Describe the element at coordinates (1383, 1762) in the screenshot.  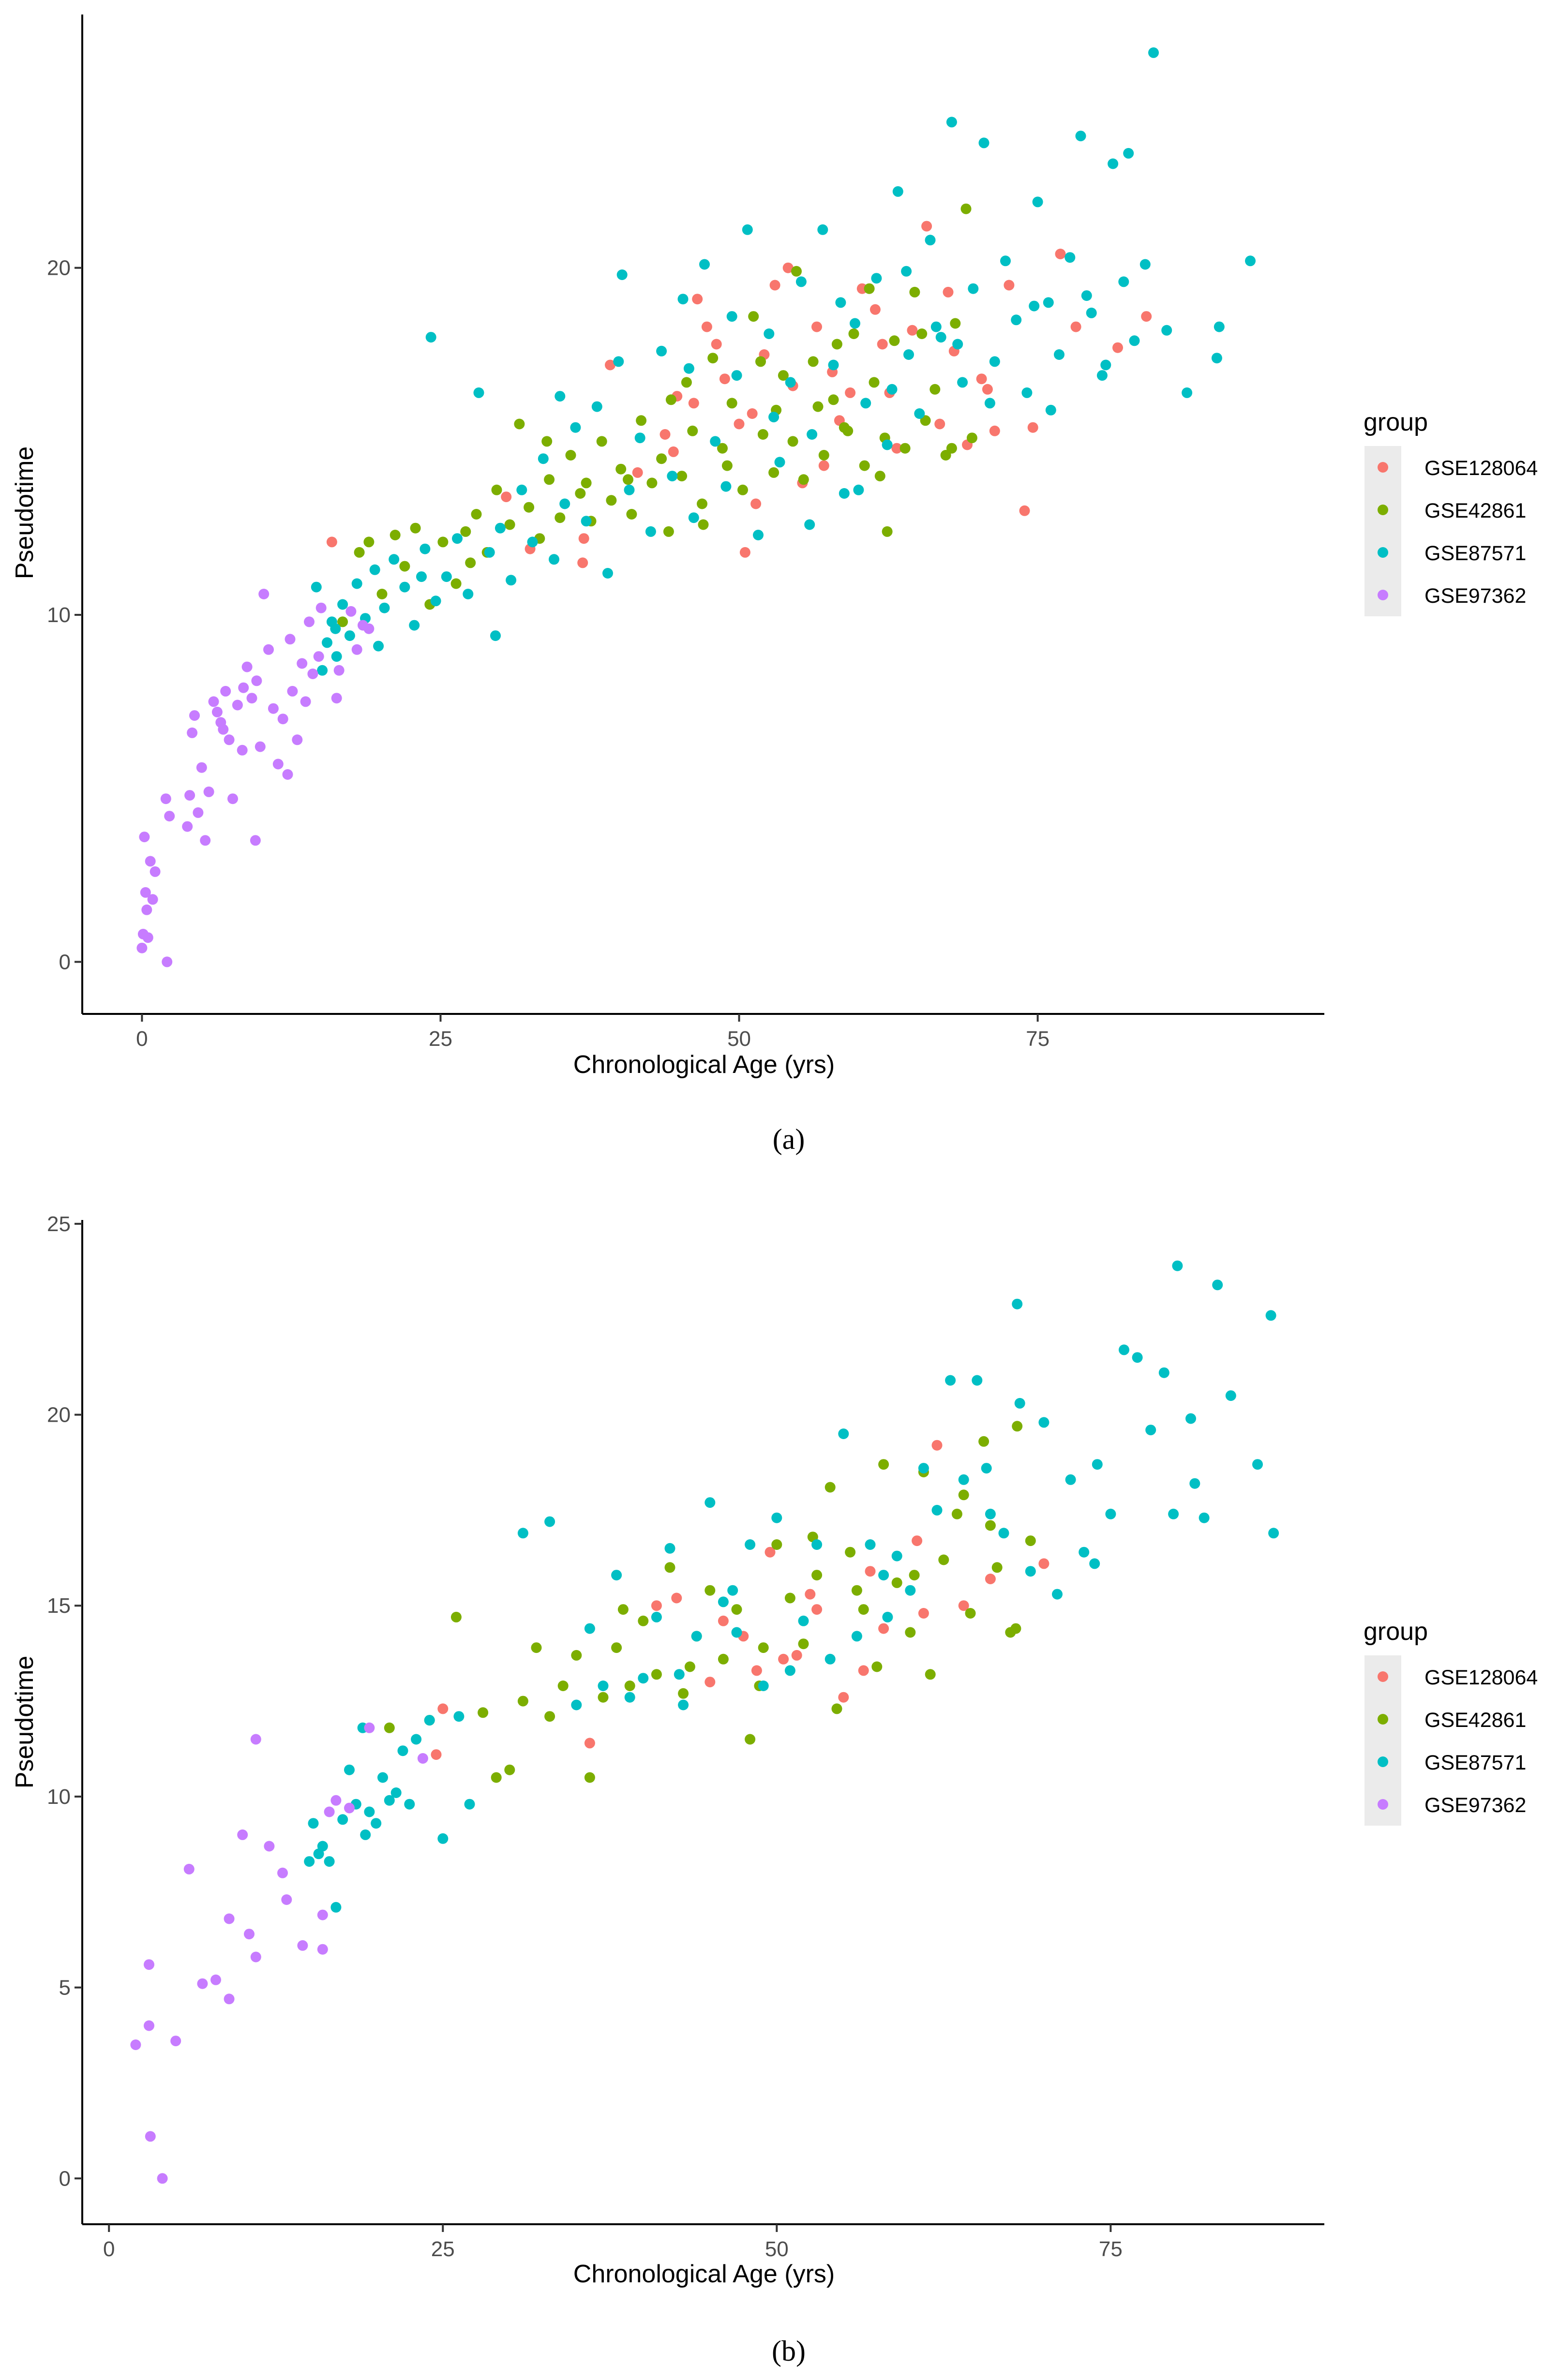
I see `legend-dot-b-gse87571` at that location.